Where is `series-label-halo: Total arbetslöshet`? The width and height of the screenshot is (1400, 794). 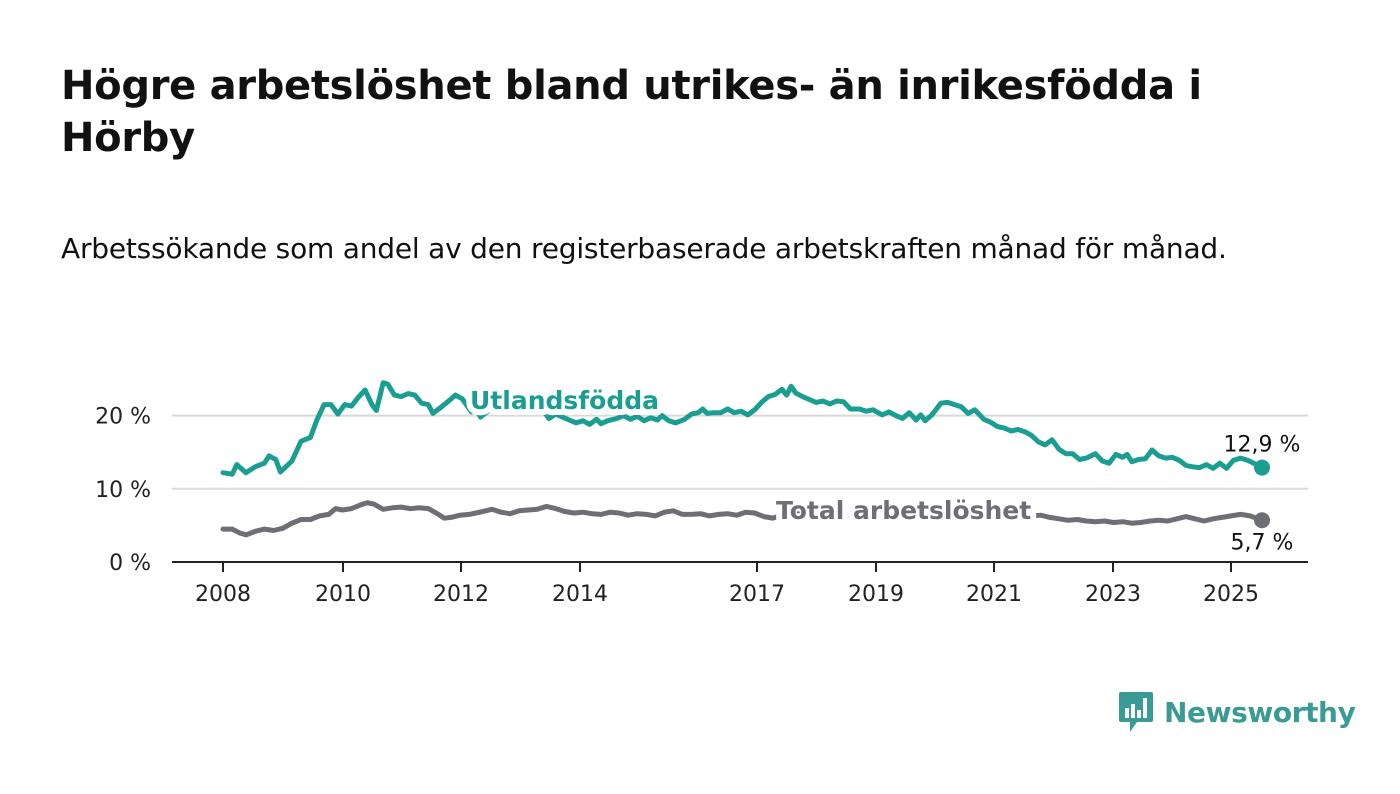 series-label-halo: Total arbetslöshet is located at coordinates (903, 510).